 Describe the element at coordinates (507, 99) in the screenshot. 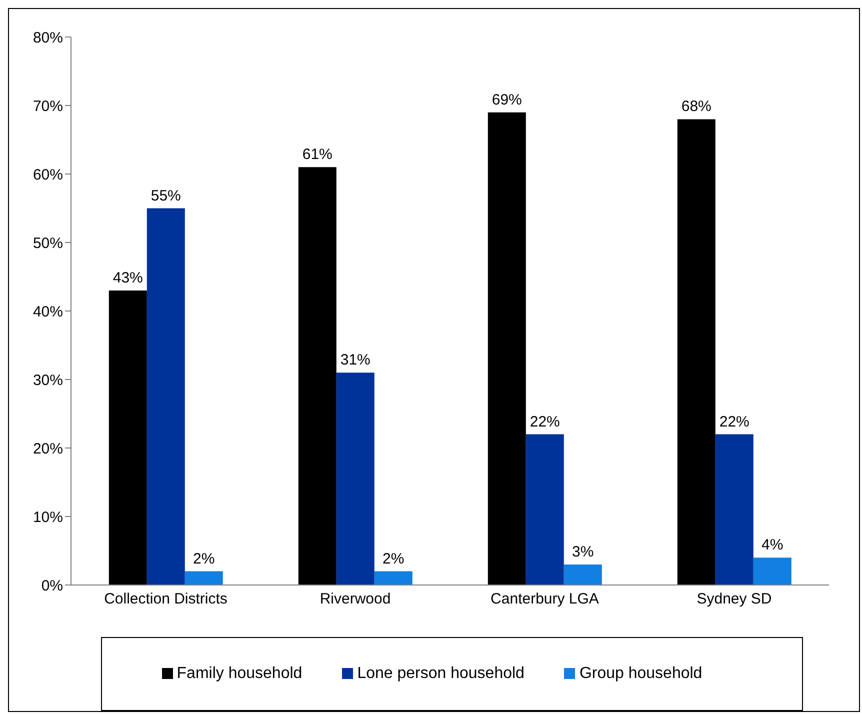

I see `data-label: 69%` at that location.